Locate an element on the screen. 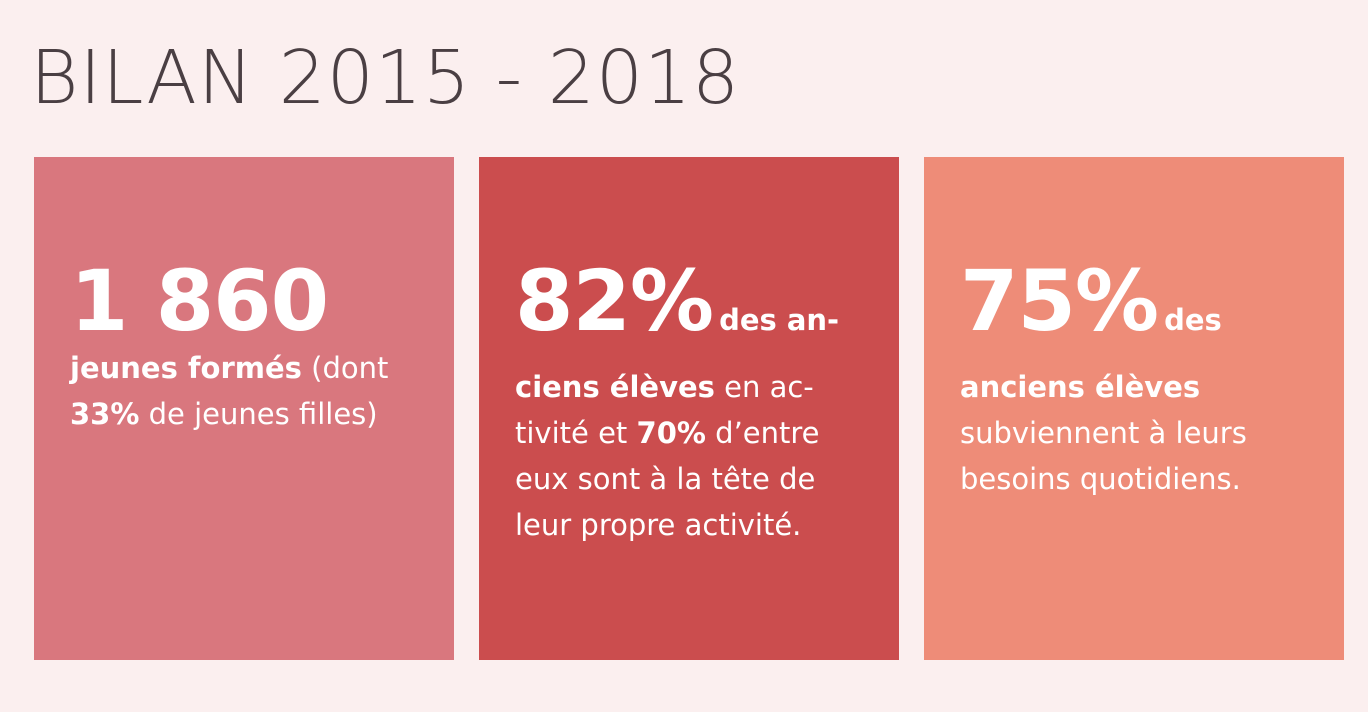 Image resolution: width=1368 pixels, height=712 pixels. stat-highlight: des an- is located at coordinates (779, 320).